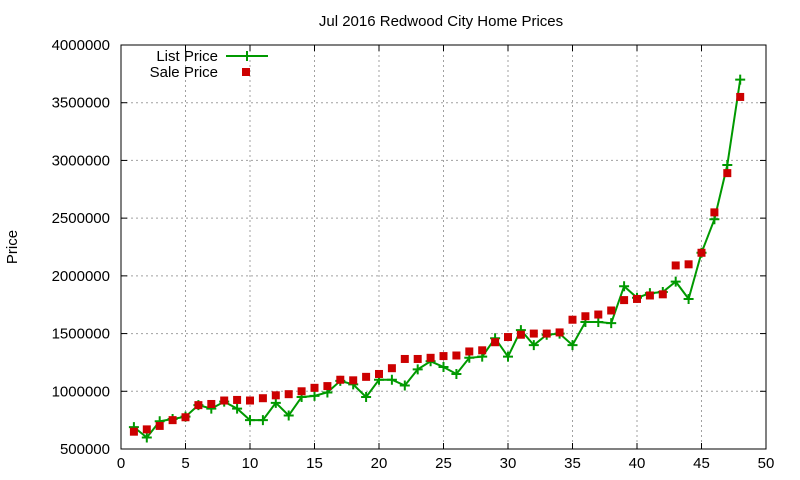 This screenshot has height=480, width=800. I want to click on x-tick-label: 5, so click(185, 463).